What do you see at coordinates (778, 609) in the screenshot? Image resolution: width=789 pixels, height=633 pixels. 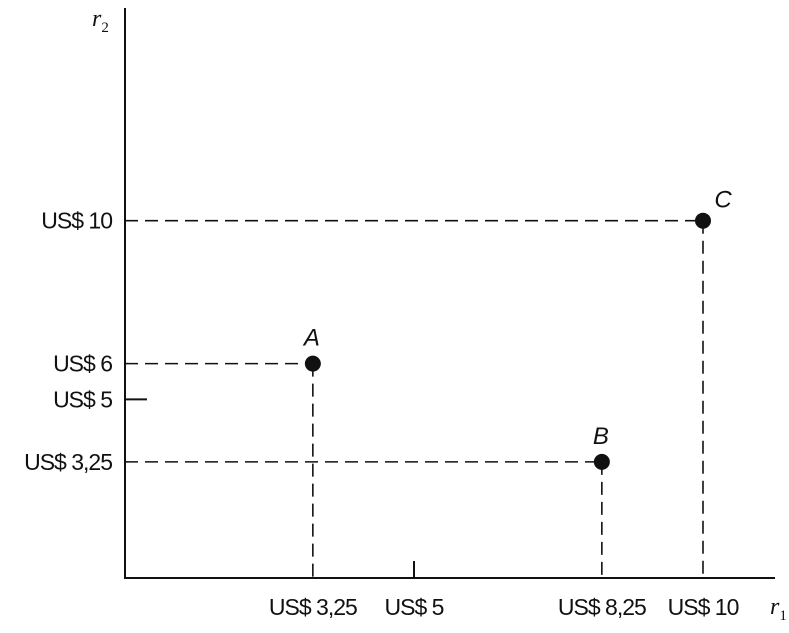 I see `x-axis-label: r1` at bounding box center [778, 609].